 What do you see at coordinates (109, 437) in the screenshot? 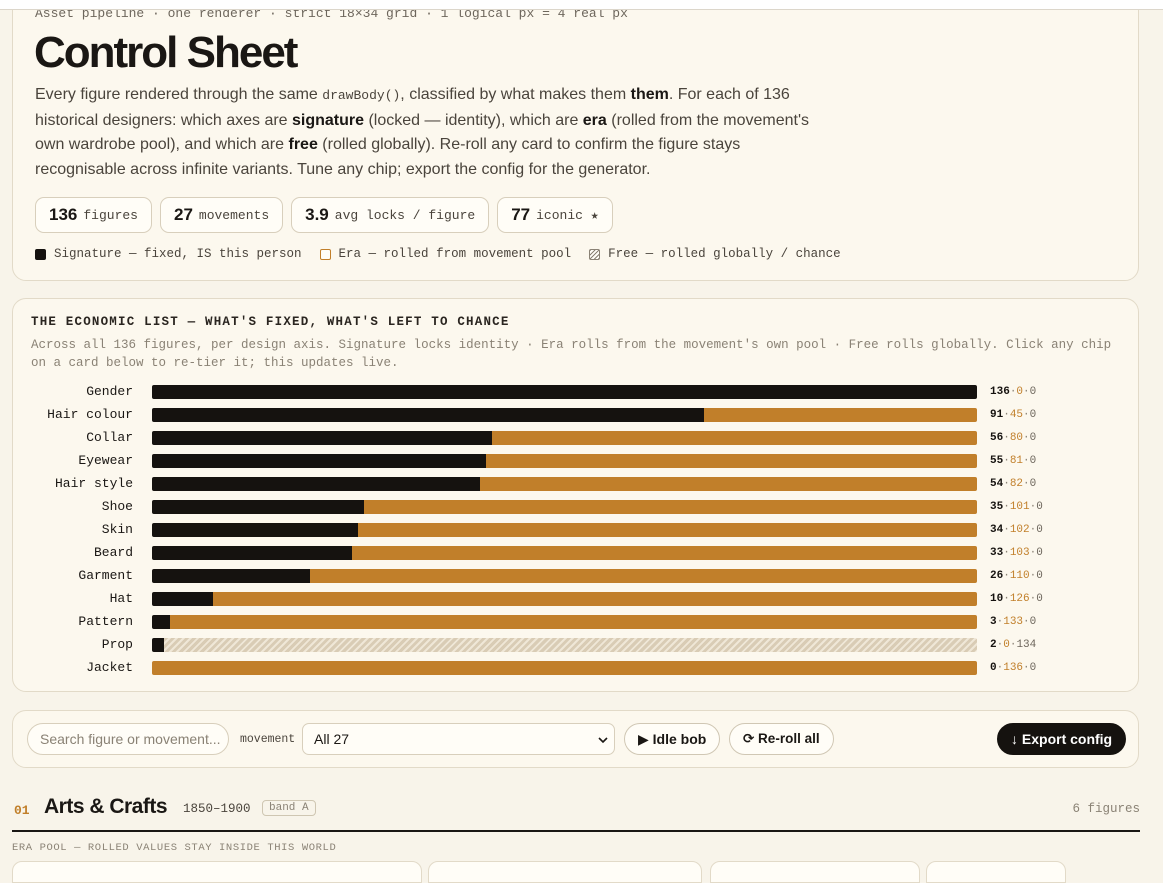
I see `category-label: Collar` at bounding box center [109, 437].